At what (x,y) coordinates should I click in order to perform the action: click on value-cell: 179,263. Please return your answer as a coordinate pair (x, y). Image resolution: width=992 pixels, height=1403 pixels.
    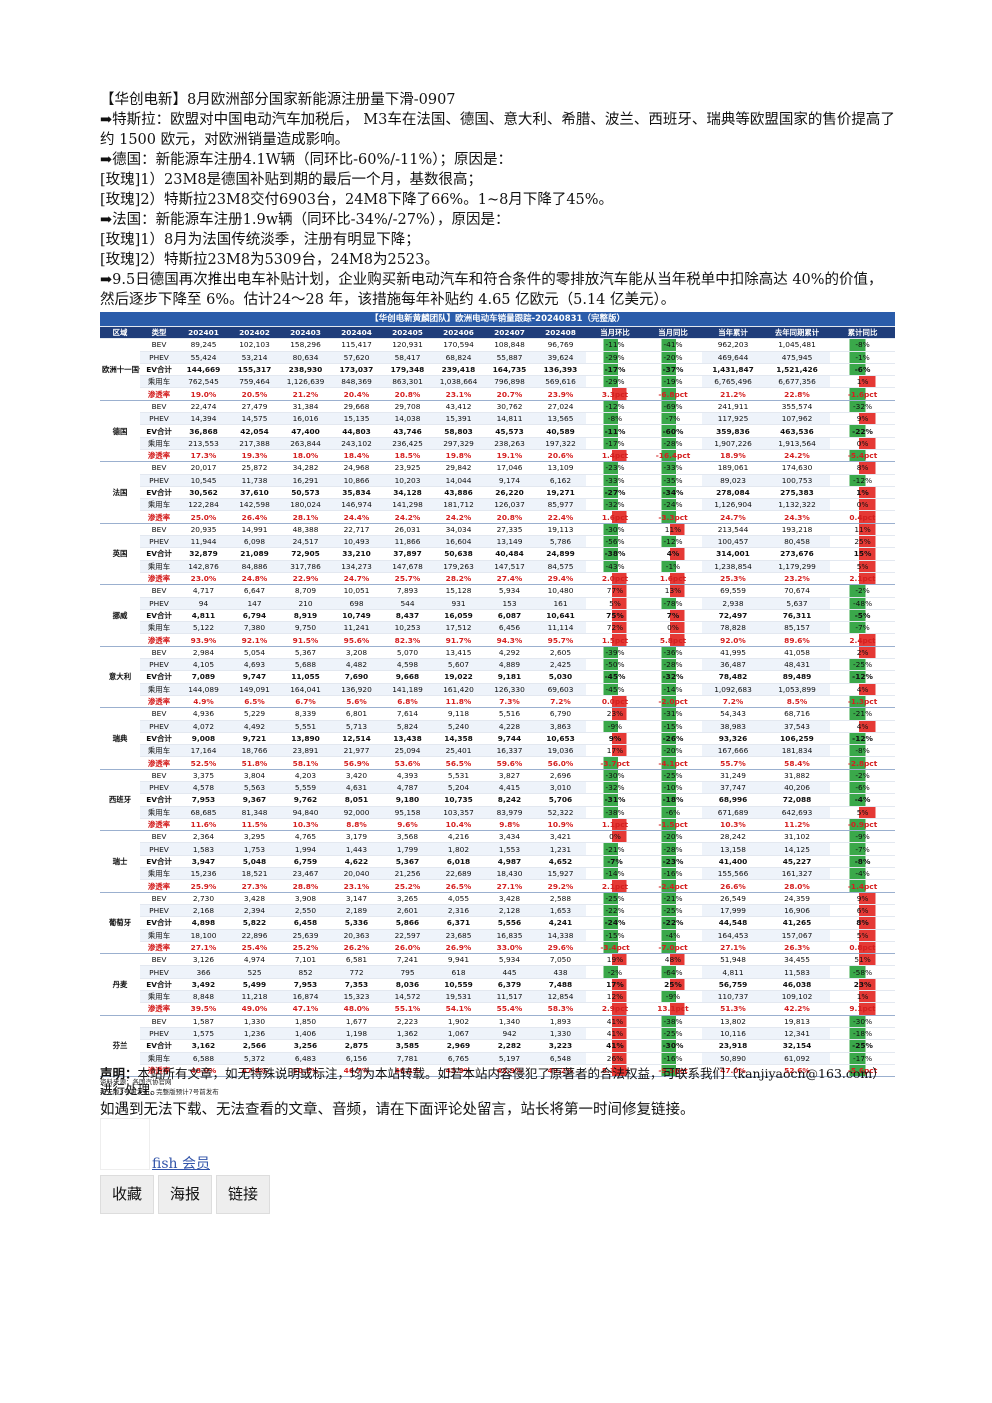
    Looking at the image, I should click on (458, 566).